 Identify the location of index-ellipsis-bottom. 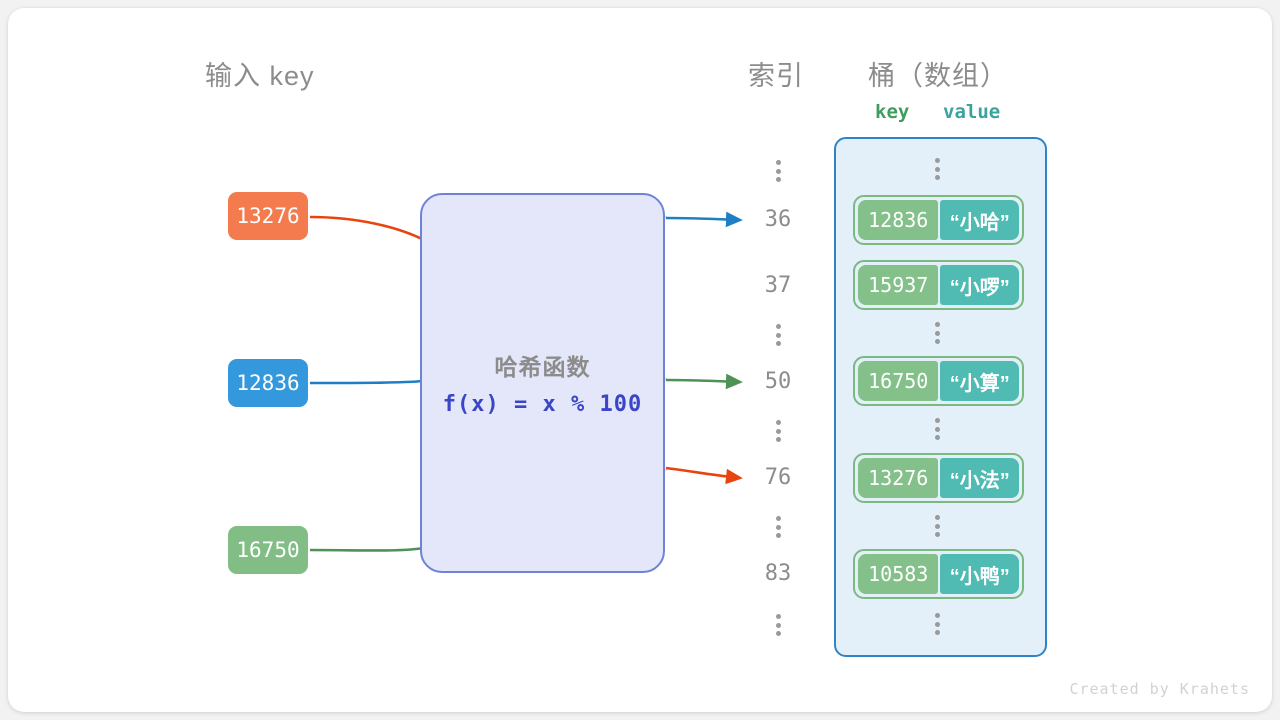
(778, 625).